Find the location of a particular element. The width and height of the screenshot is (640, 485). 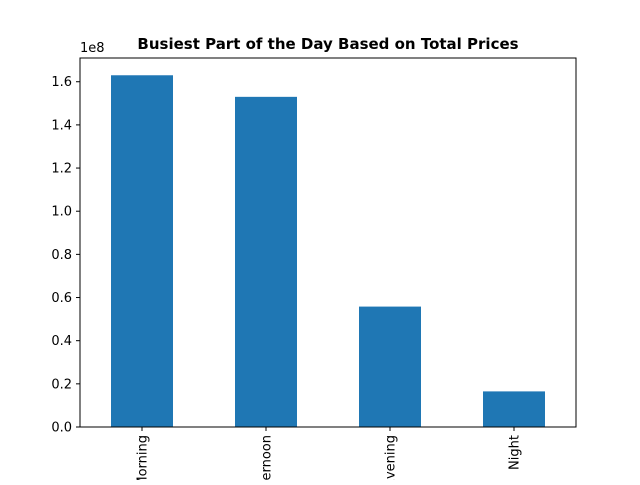

y-tick-label: 0.6 is located at coordinates (61, 298).